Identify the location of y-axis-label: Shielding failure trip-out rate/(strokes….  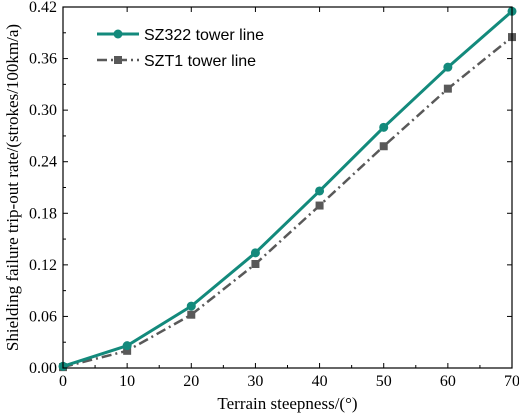
(12, 187).